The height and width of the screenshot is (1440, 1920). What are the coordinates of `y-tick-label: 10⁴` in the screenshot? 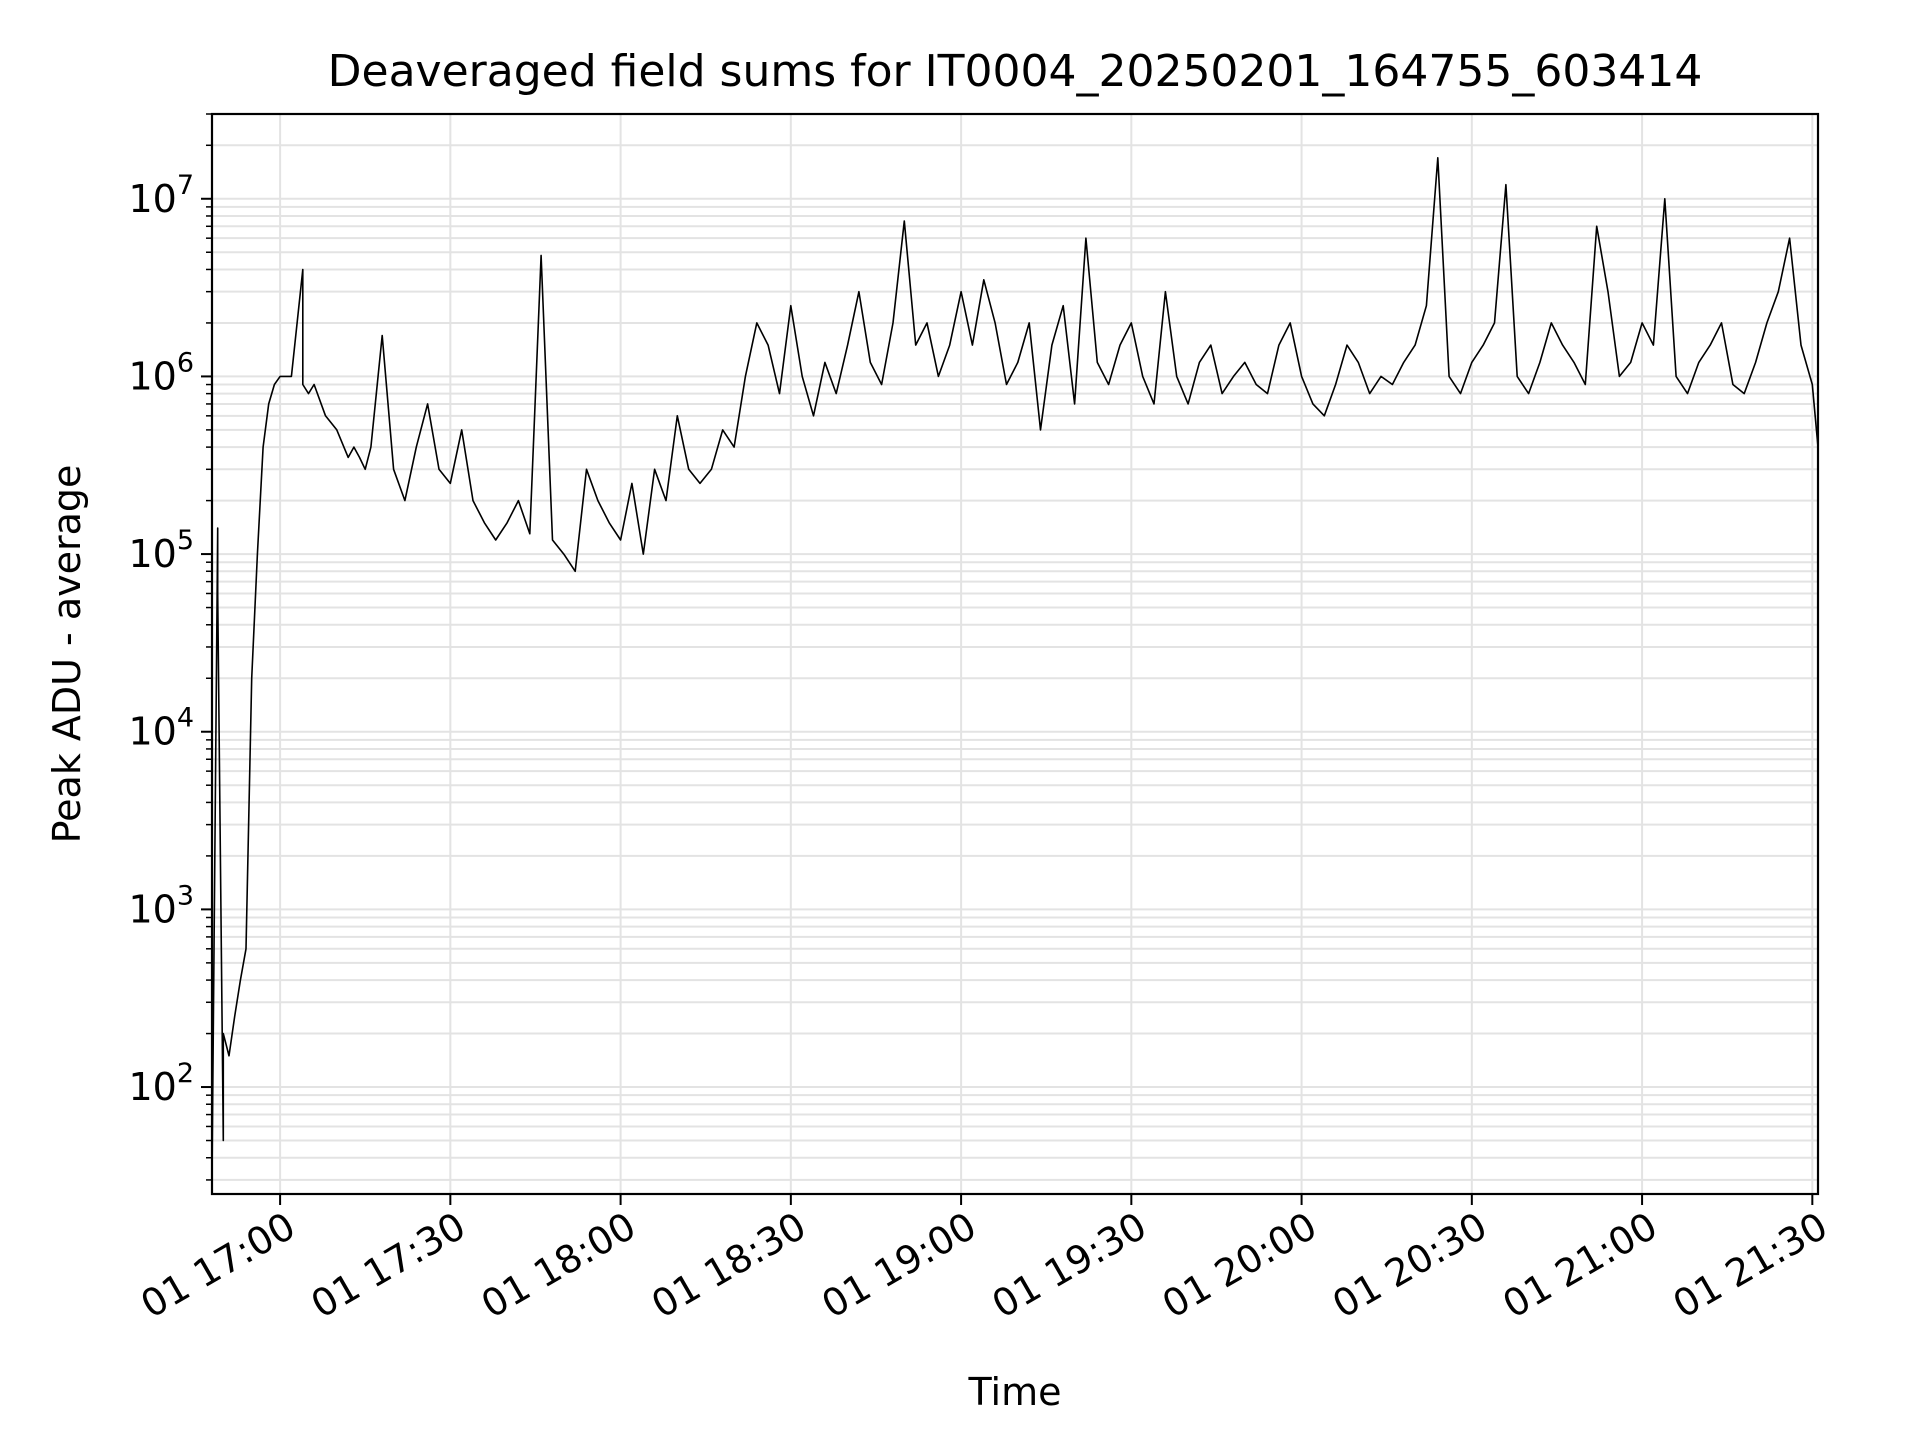 It's located at (161, 728).